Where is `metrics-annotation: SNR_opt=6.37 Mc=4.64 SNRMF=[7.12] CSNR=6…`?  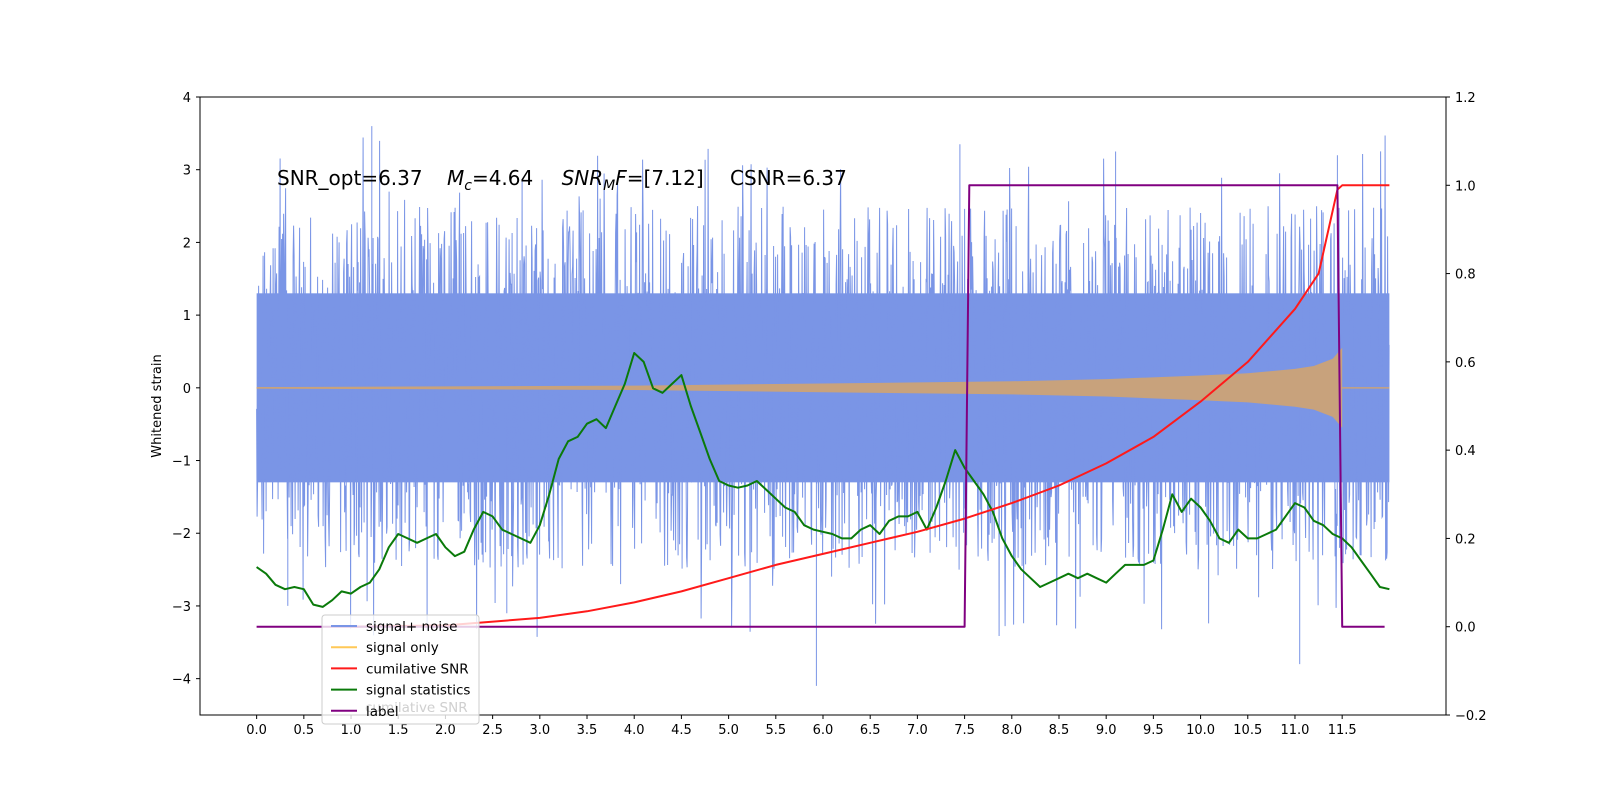 metrics-annotation: SNR_opt=6.37 Mc=4.64 SNRMF=[7.12] CSNR=6… is located at coordinates (562, 180).